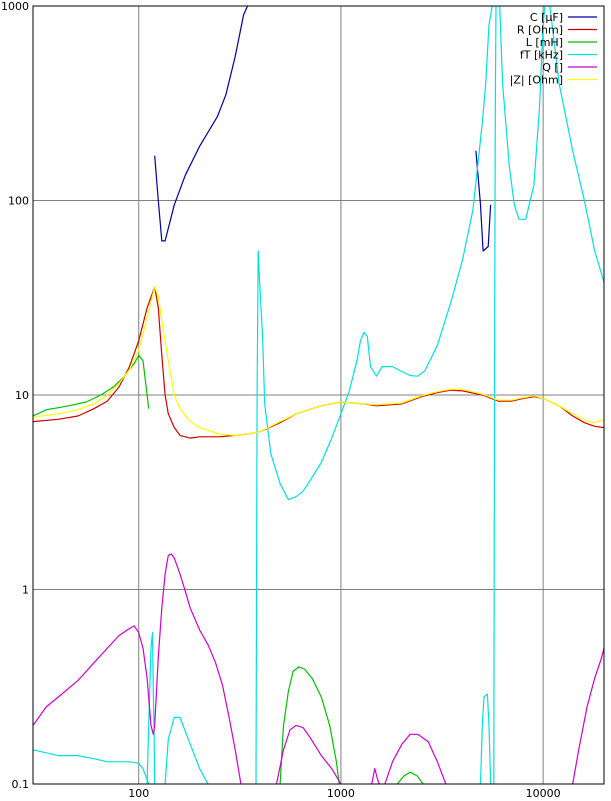  What do you see at coordinates (25, 590) in the screenshot?
I see `y-tick-label: 1` at bounding box center [25, 590].